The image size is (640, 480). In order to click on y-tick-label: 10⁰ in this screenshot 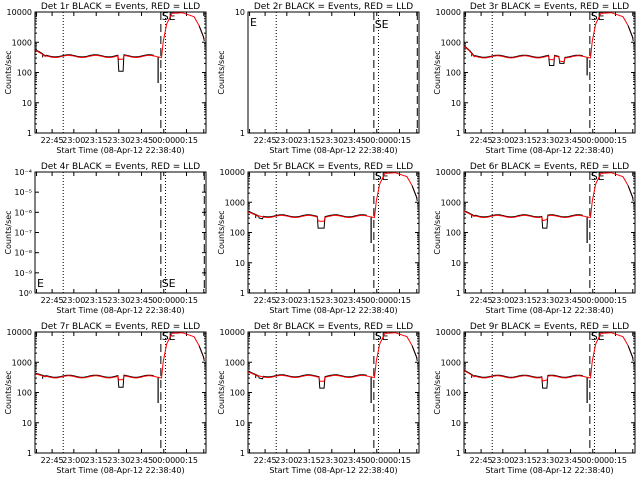, I will do `click(25, 293)`.